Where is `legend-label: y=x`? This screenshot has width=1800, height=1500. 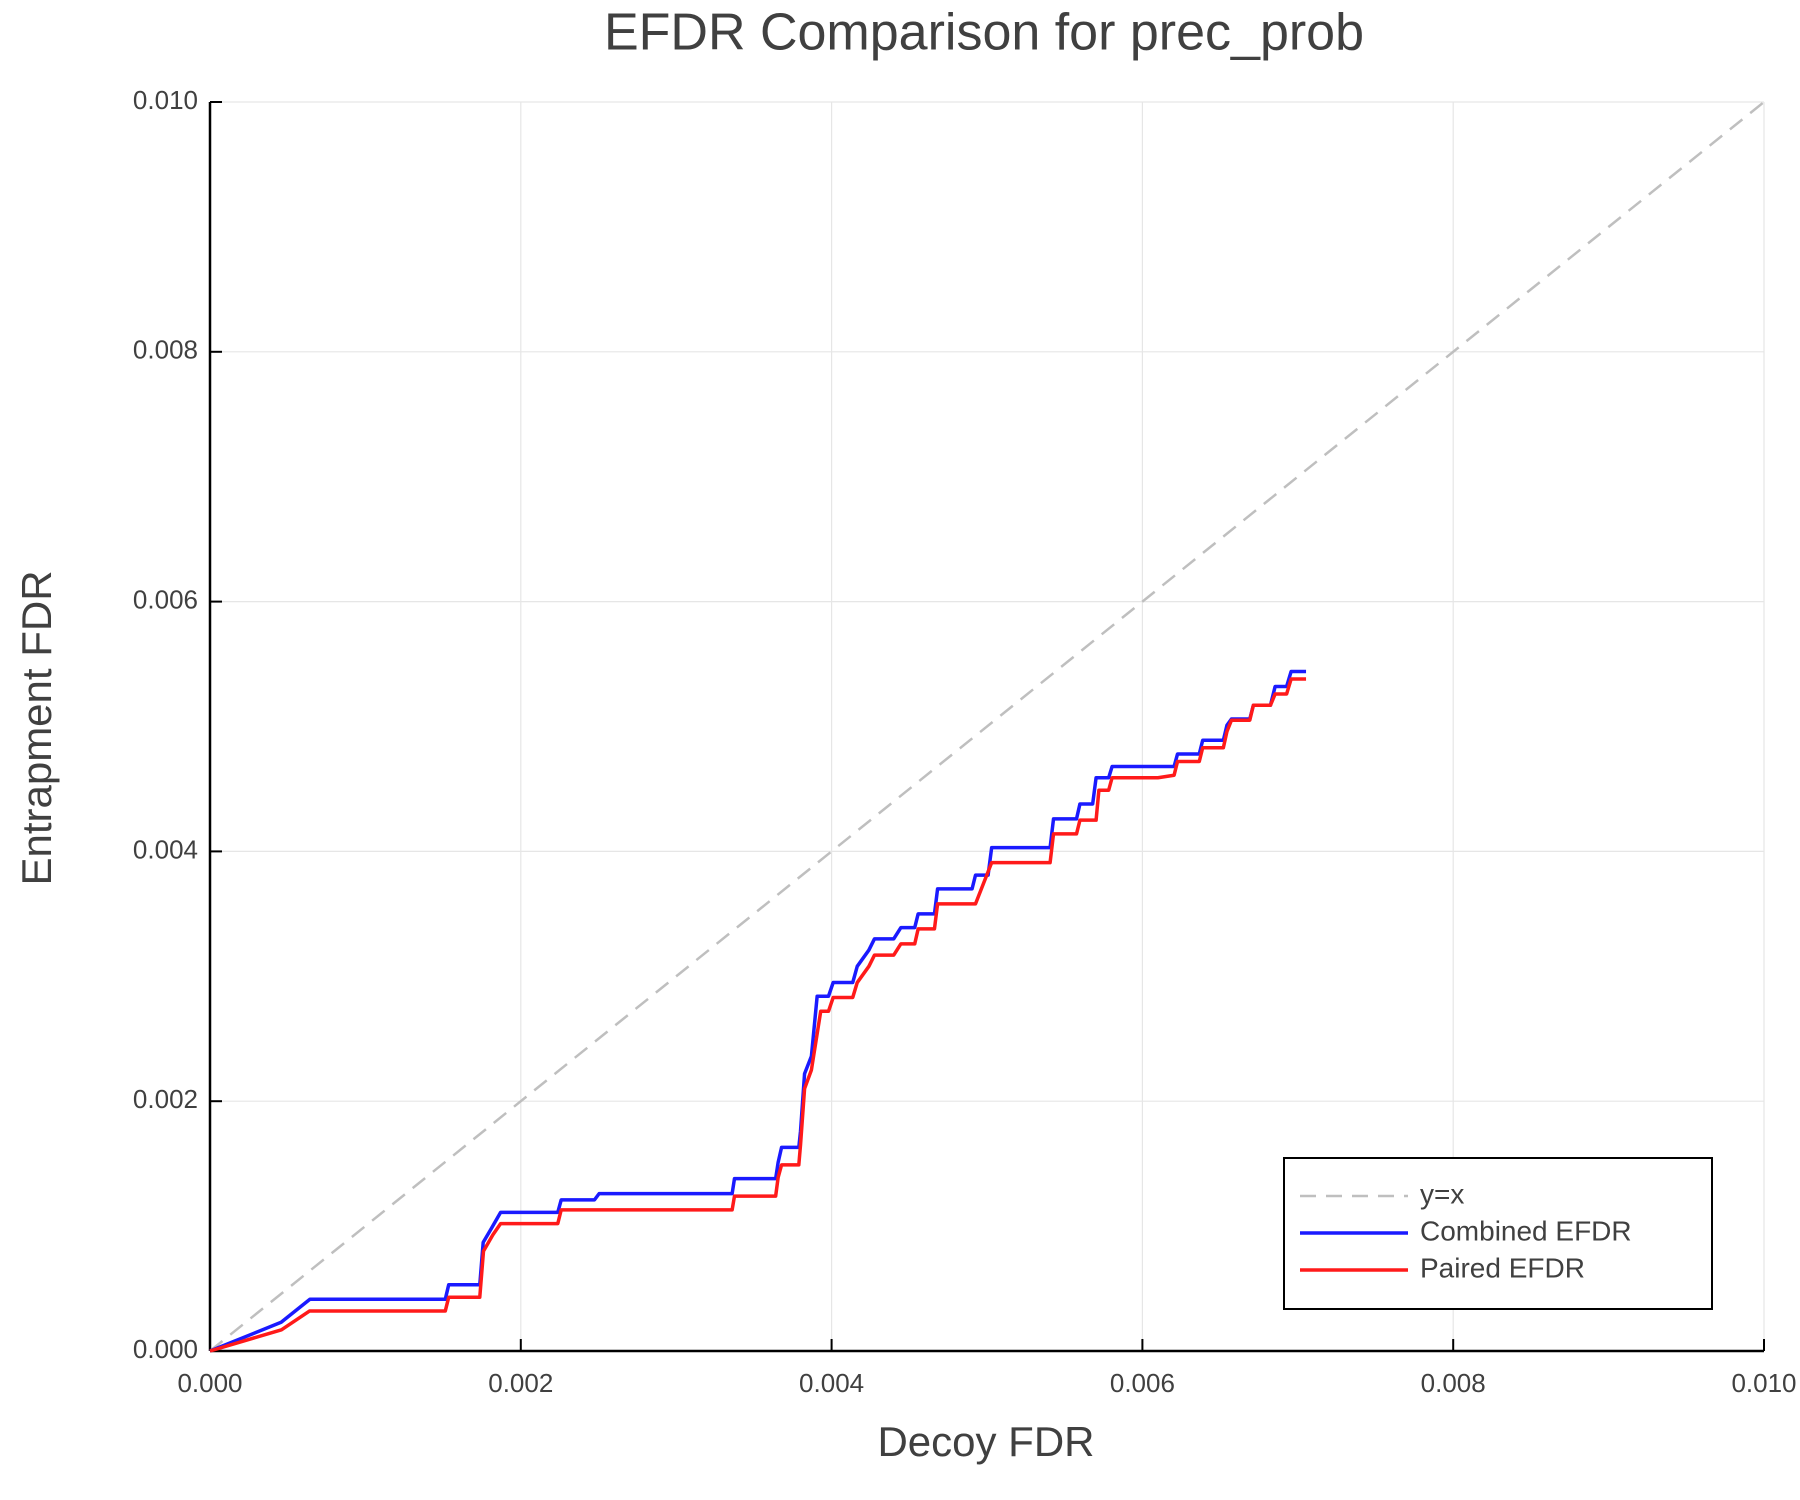 legend-label: y=x is located at coordinates (1442, 1193).